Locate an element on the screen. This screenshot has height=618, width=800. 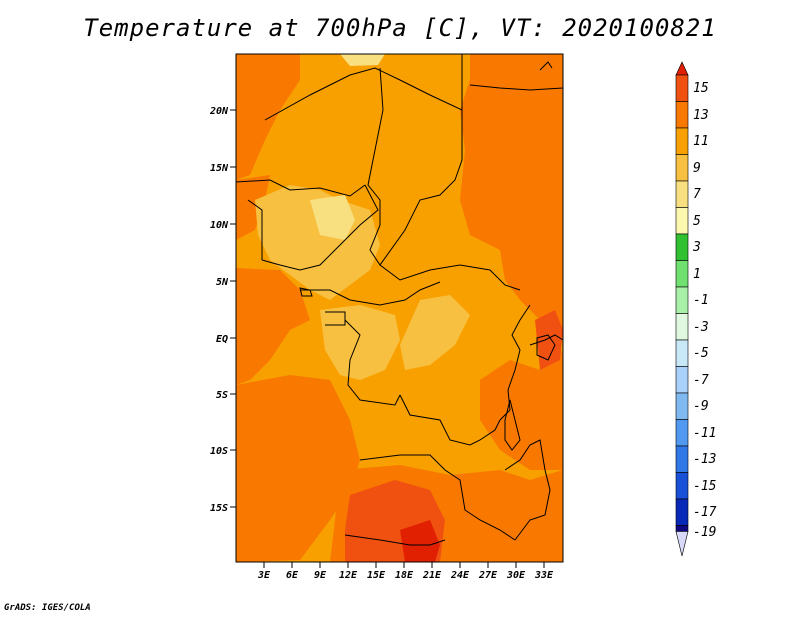
lon-label: 27E is located at coordinates (488, 575).